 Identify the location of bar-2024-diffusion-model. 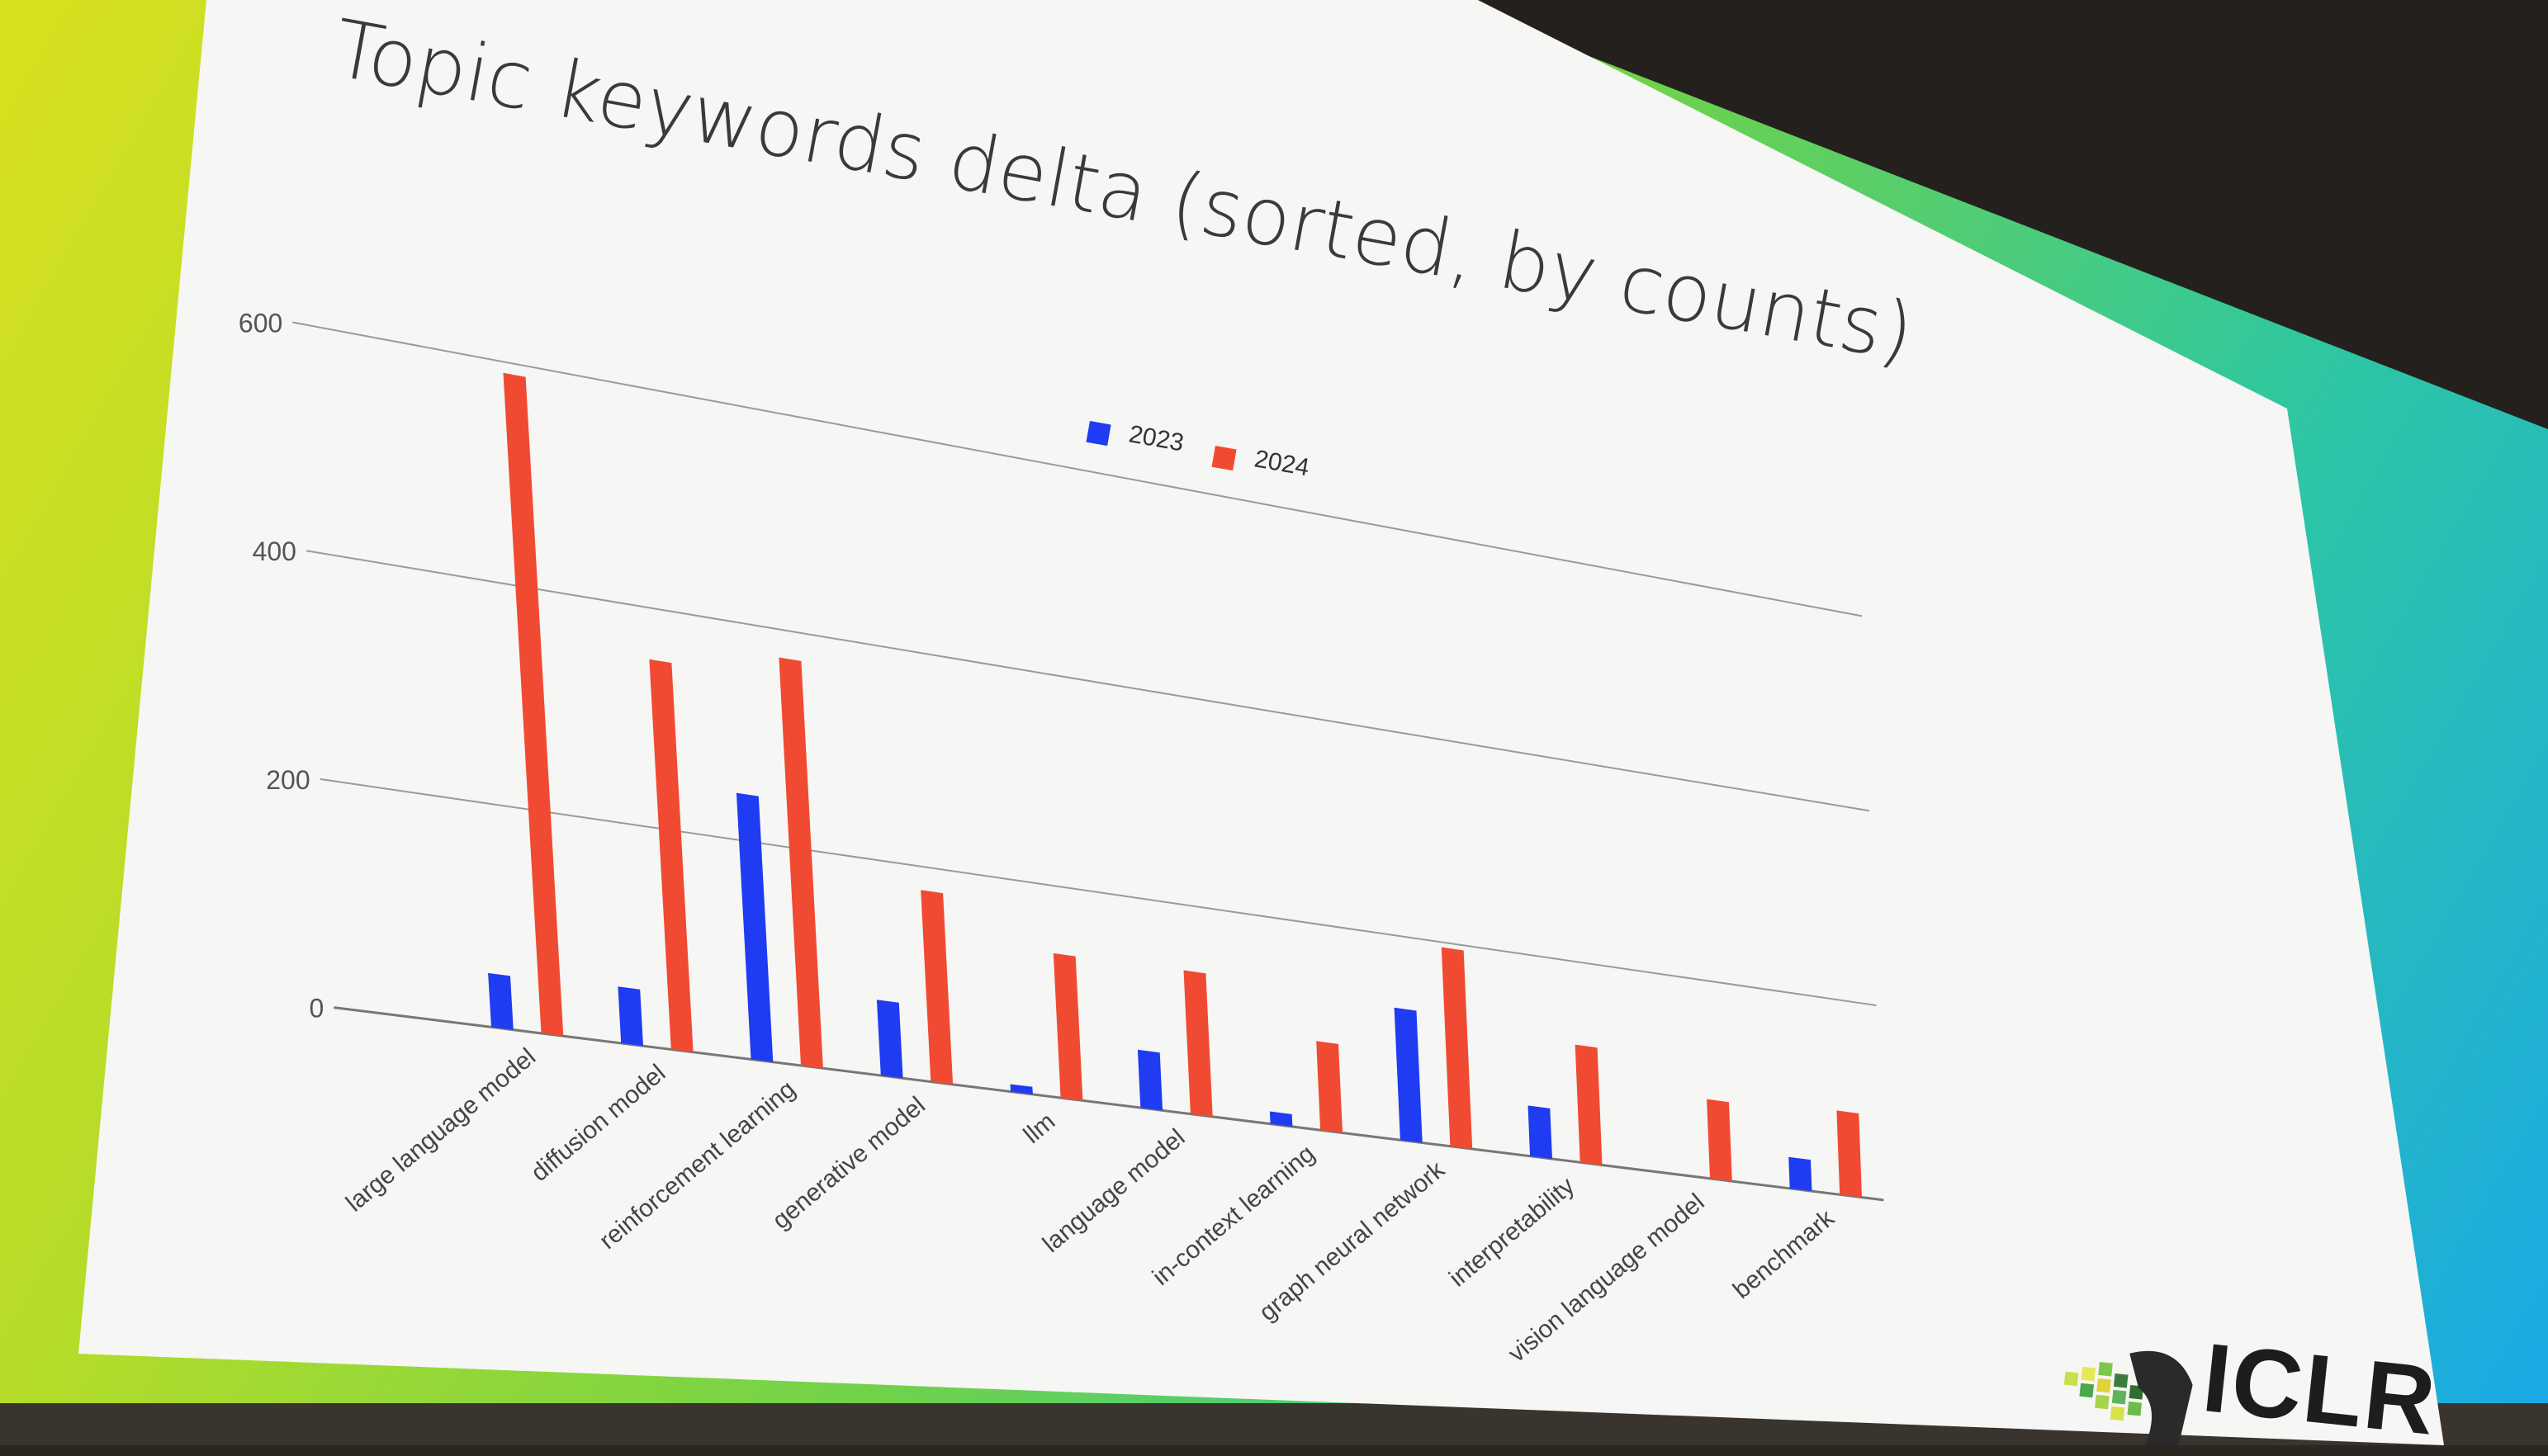
(672, 855).